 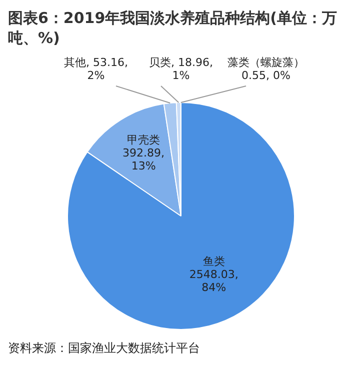 What do you see at coordinates (213, 281) in the screenshot?
I see `data-label: 2548.03, 84%` at bounding box center [213, 281].